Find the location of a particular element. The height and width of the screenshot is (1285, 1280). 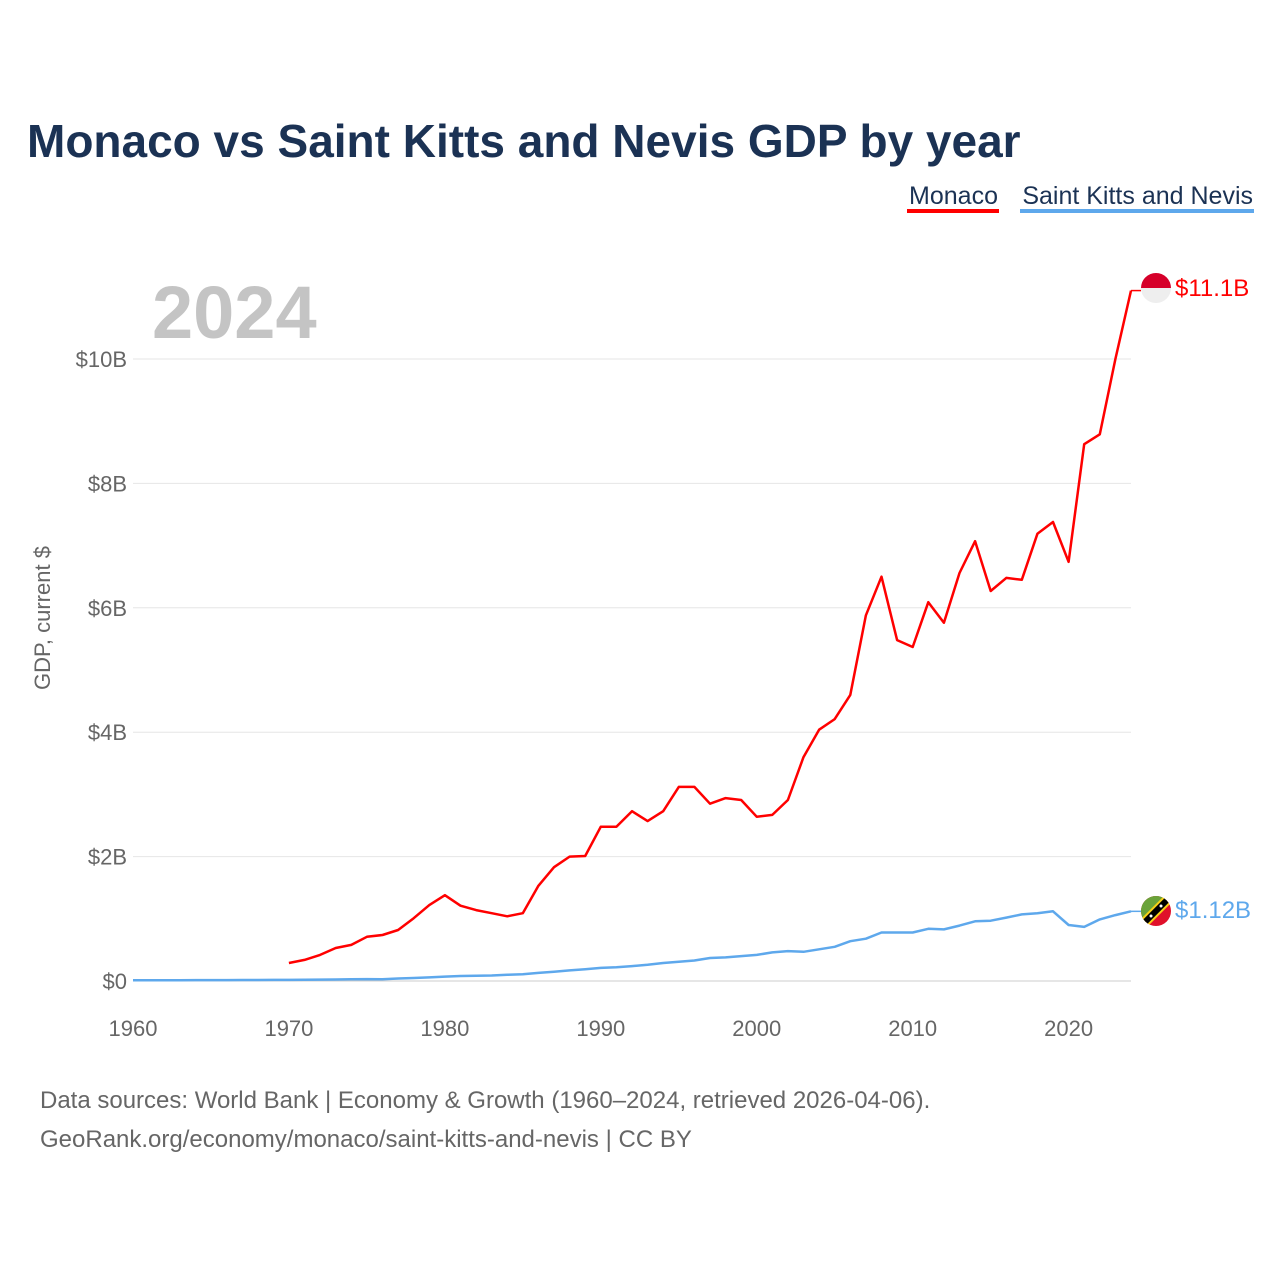

saint-kitts-flag-icon is located at coordinates (1156, 911).